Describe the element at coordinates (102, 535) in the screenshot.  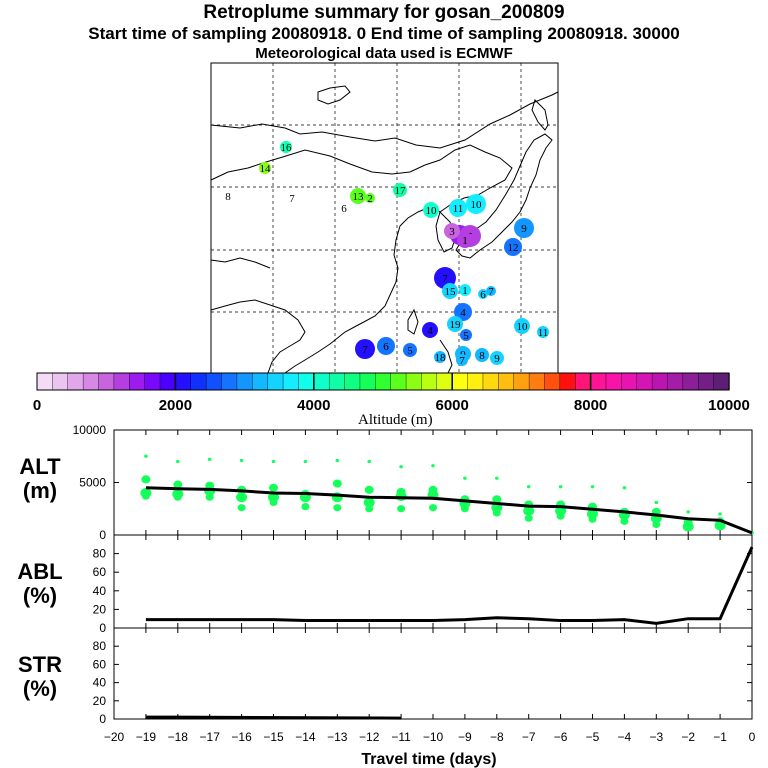
I see `y-tick-label: 0` at that location.